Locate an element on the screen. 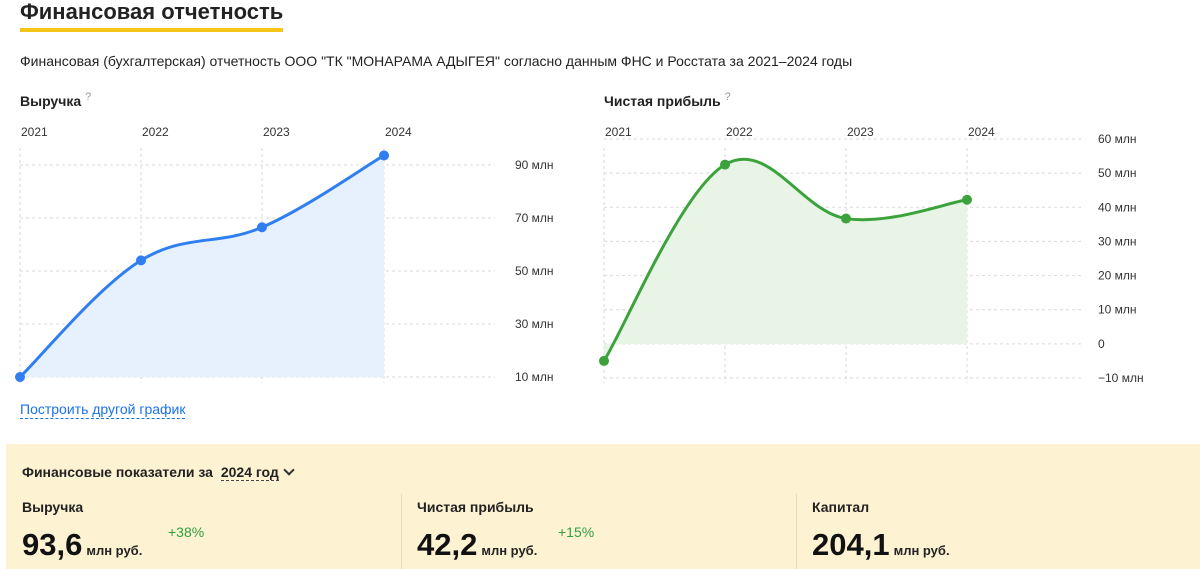 Image resolution: width=1200 pixels, height=569 pixels. year-selector: 2024 год is located at coordinates (249, 472).